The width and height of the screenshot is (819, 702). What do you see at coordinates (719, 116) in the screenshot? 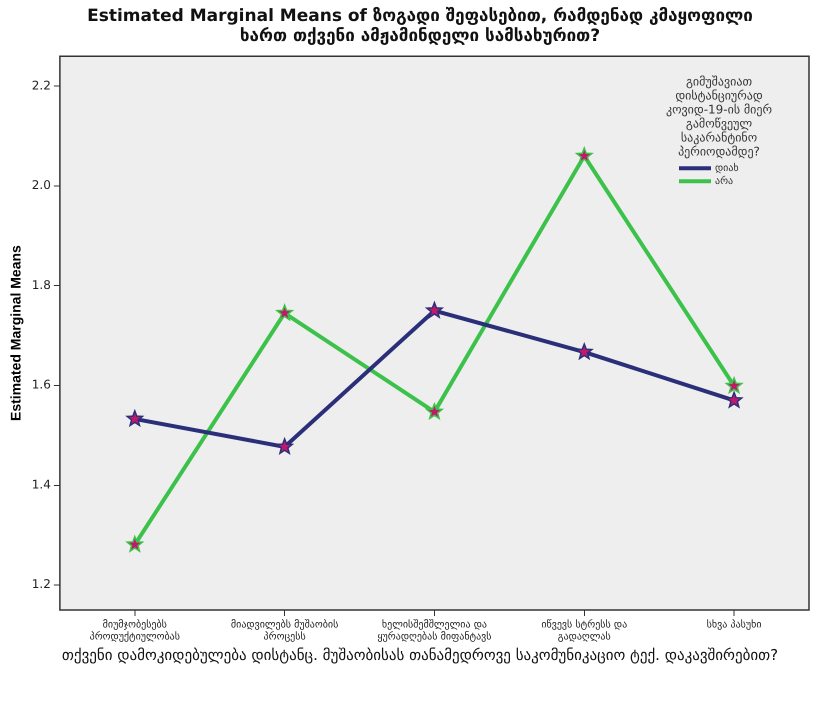
I see `legend-title: გიმუშავიათ დისტანციურად კოვიდ-19-ის მიერ გამოწვეულ საკარანტინო პერიოდამდე?` at bounding box center [719, 116].